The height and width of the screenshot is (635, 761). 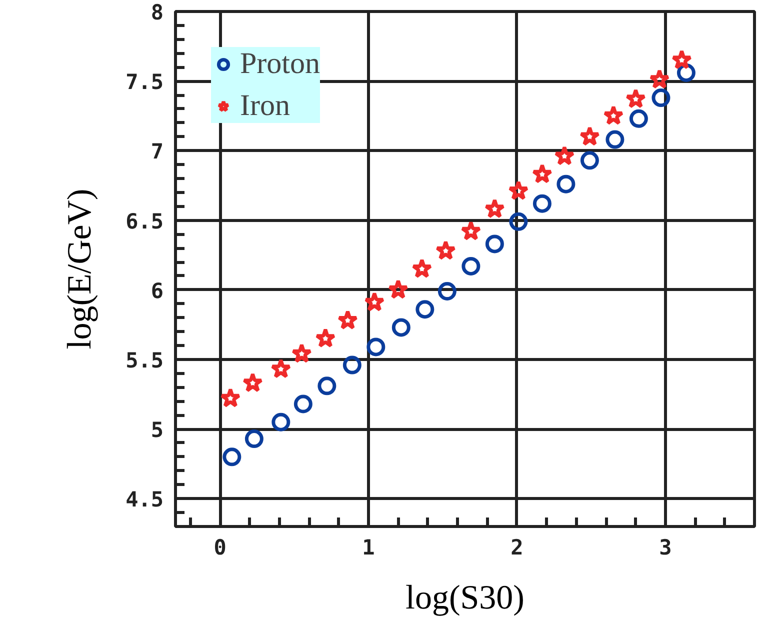 I want to click on x-tick-label: 0, so click(x=220, y=548).